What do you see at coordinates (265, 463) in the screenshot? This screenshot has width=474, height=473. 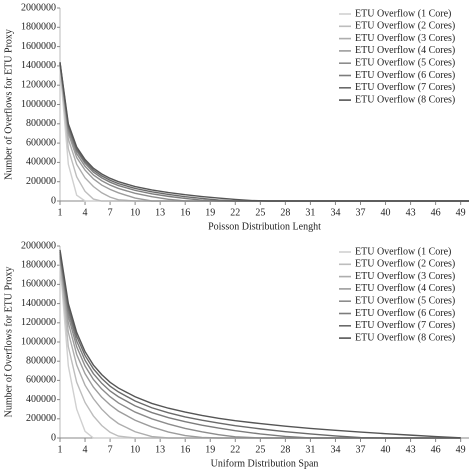 I see `x-axis-title: Uniform Distribution Span` at bounding box center [265, 463].